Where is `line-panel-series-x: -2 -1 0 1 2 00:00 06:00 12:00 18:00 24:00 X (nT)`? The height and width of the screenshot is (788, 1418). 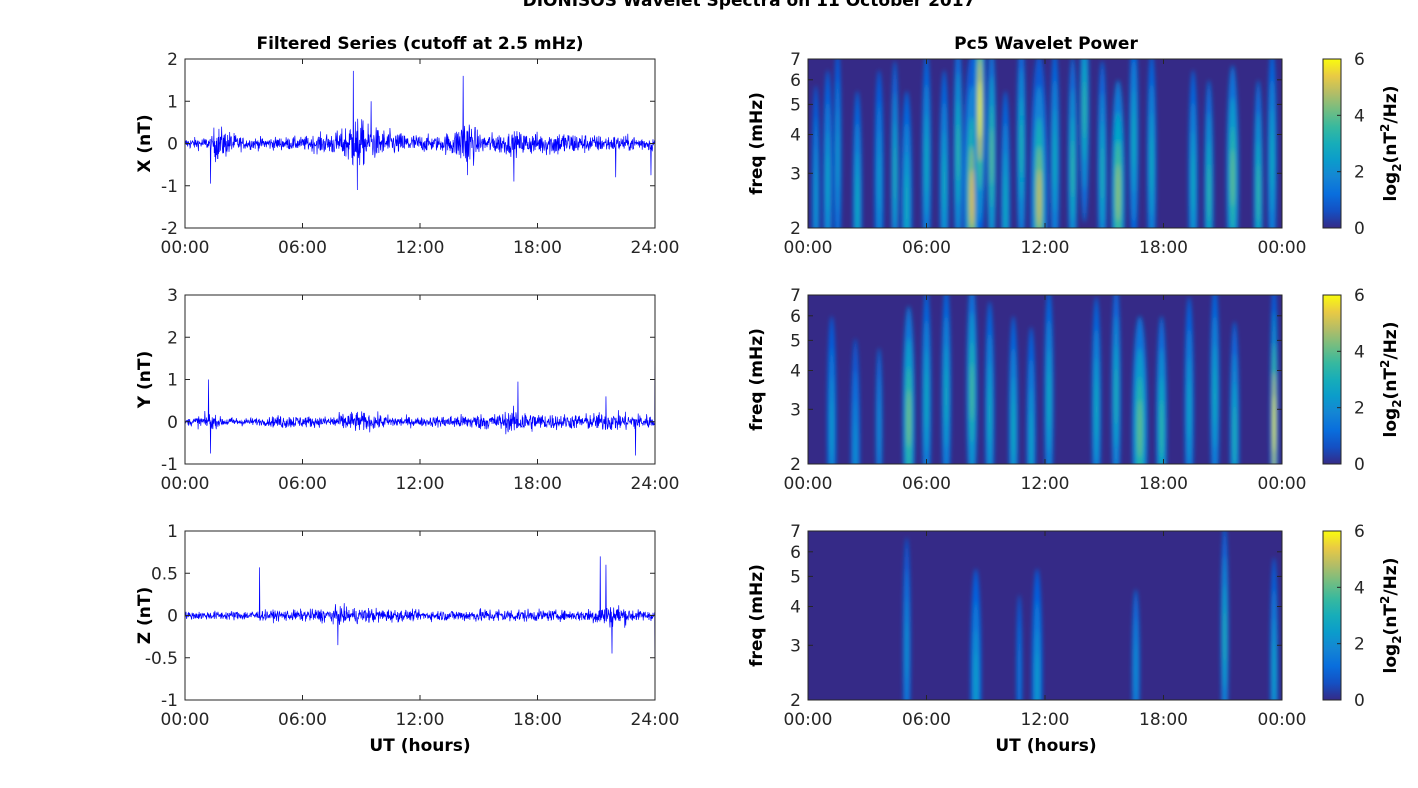 line-panel-series-x: -2 -1 0 1 2 00:00 06:00 12:00 18:00 24:00 X (nT) is located at coordinates (407, 154).